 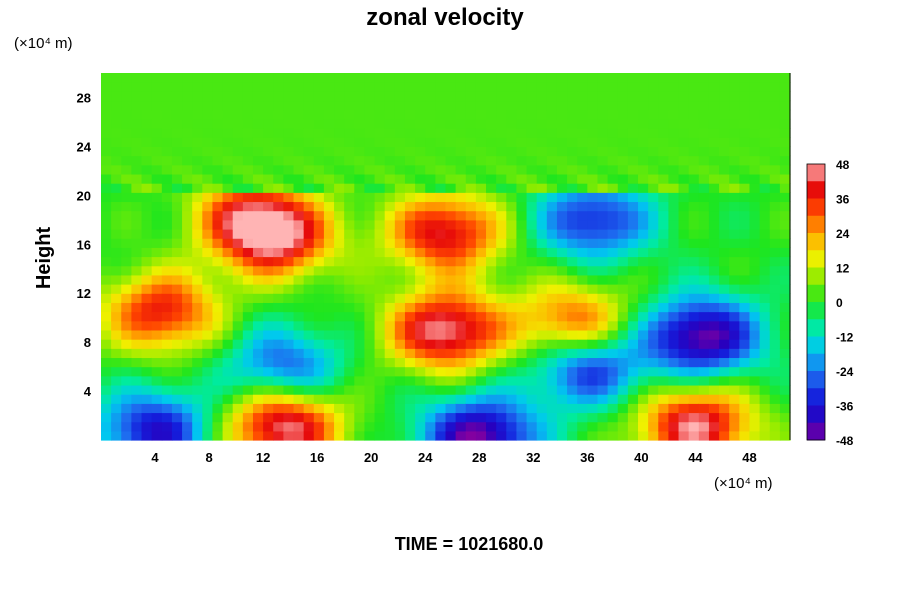 I want to click on colorbar-swatch, so click(x=816, y=328).